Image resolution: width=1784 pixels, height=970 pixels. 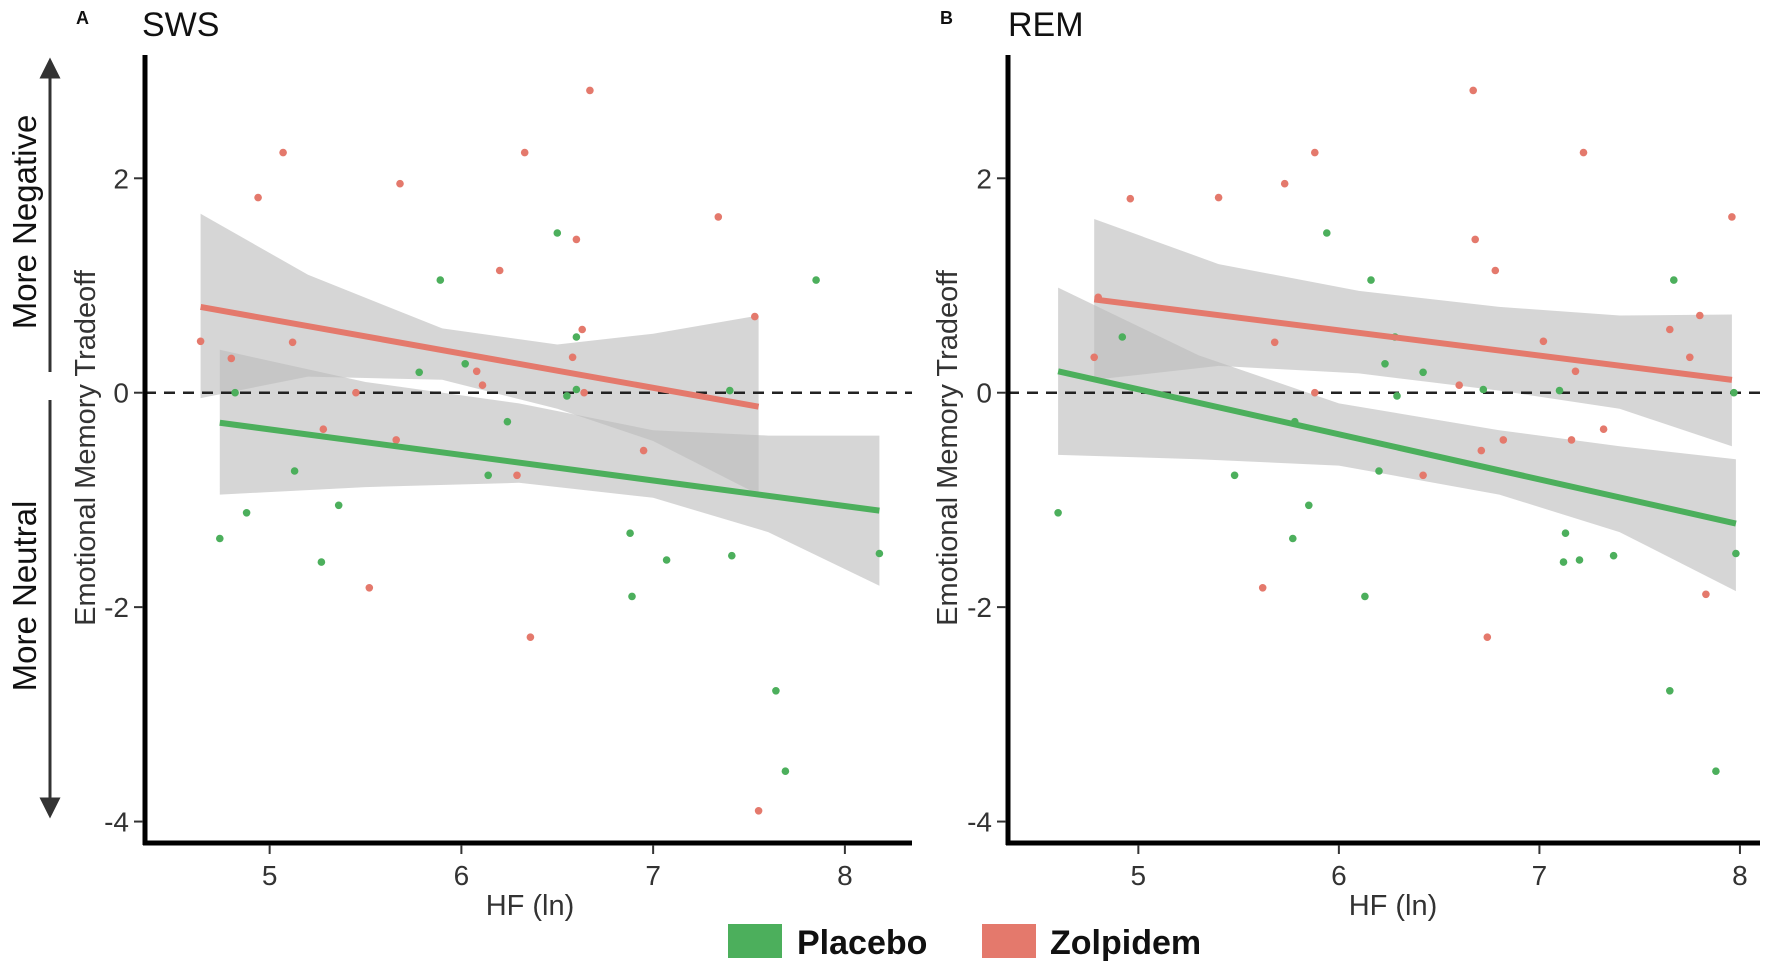 What do you see at coordinates (1125, 943) in the screenshot?
I see `legend-label-zolpidem: Zolpidem` at bounding box center [1125, 943].